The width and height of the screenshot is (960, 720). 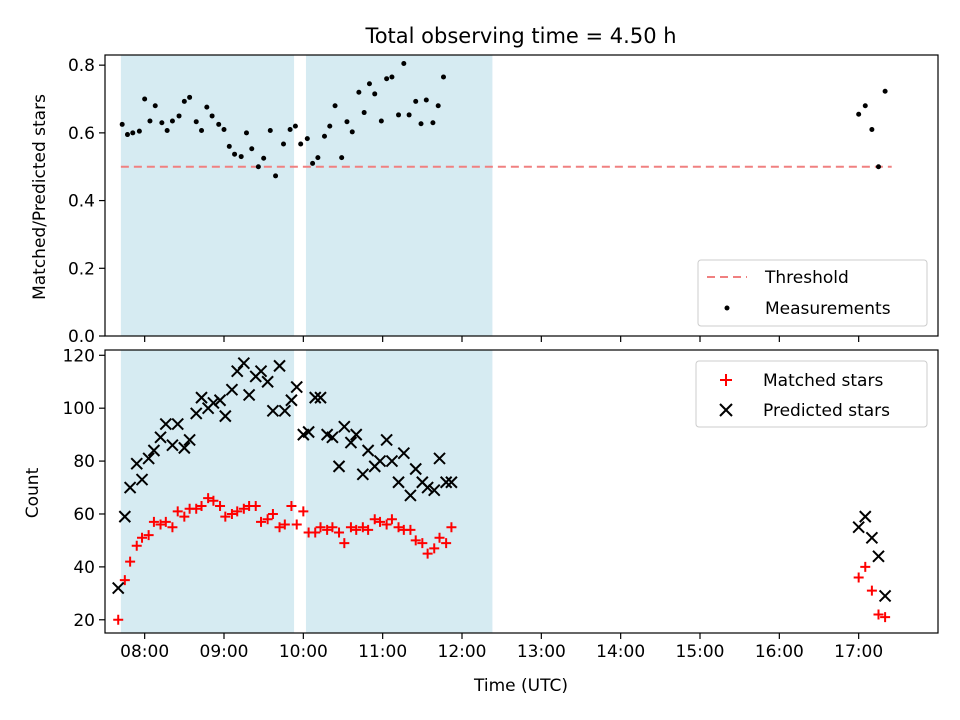 What do you see at coordinates (144, 652) in the screenshot?
I see `x-tick-label: 08:00` at bounding box center [144, 652].